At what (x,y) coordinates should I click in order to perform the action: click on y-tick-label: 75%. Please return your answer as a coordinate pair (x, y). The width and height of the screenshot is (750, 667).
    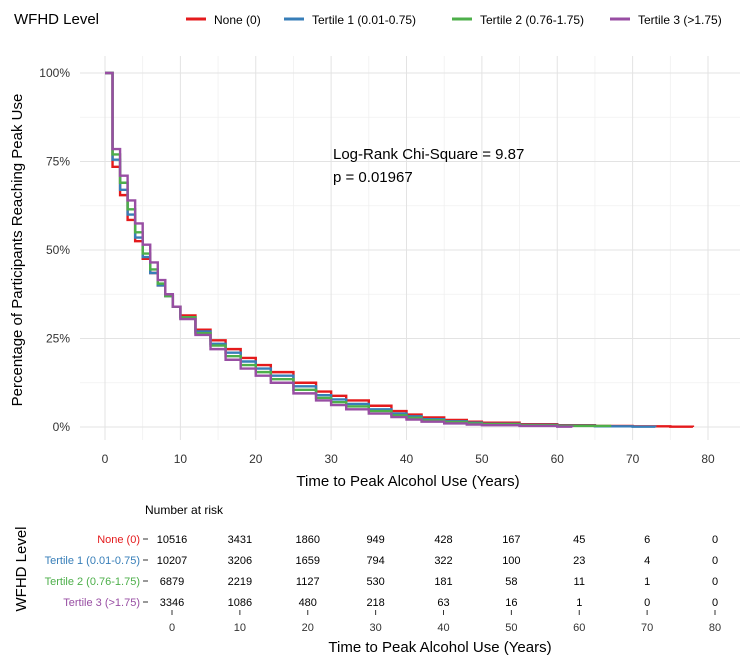
    Looking at the image, I should click on (58, 162).